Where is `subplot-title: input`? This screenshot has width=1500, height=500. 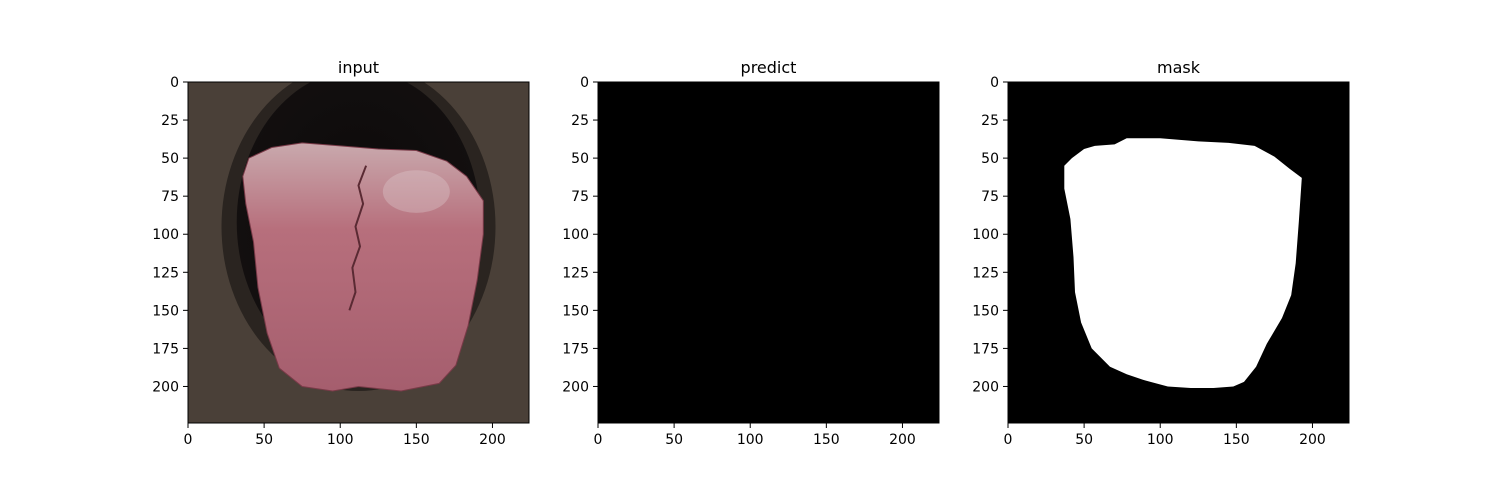
subplot-title: input is located at coordinates (358, 67).